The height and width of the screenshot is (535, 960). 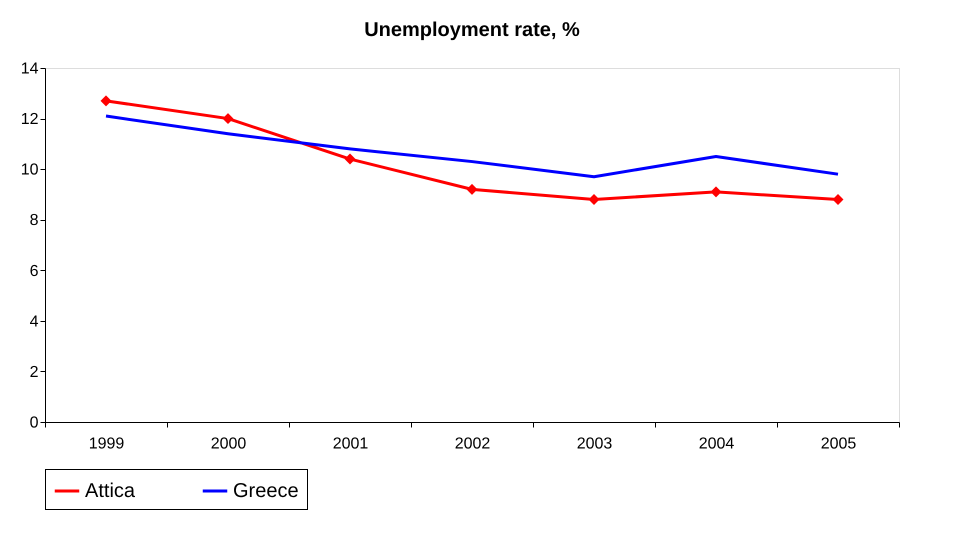 What do you see at coordinates (34, 423) in the screenshot?
I see `y-tick-label: 0` at bounding box center [34, 423].